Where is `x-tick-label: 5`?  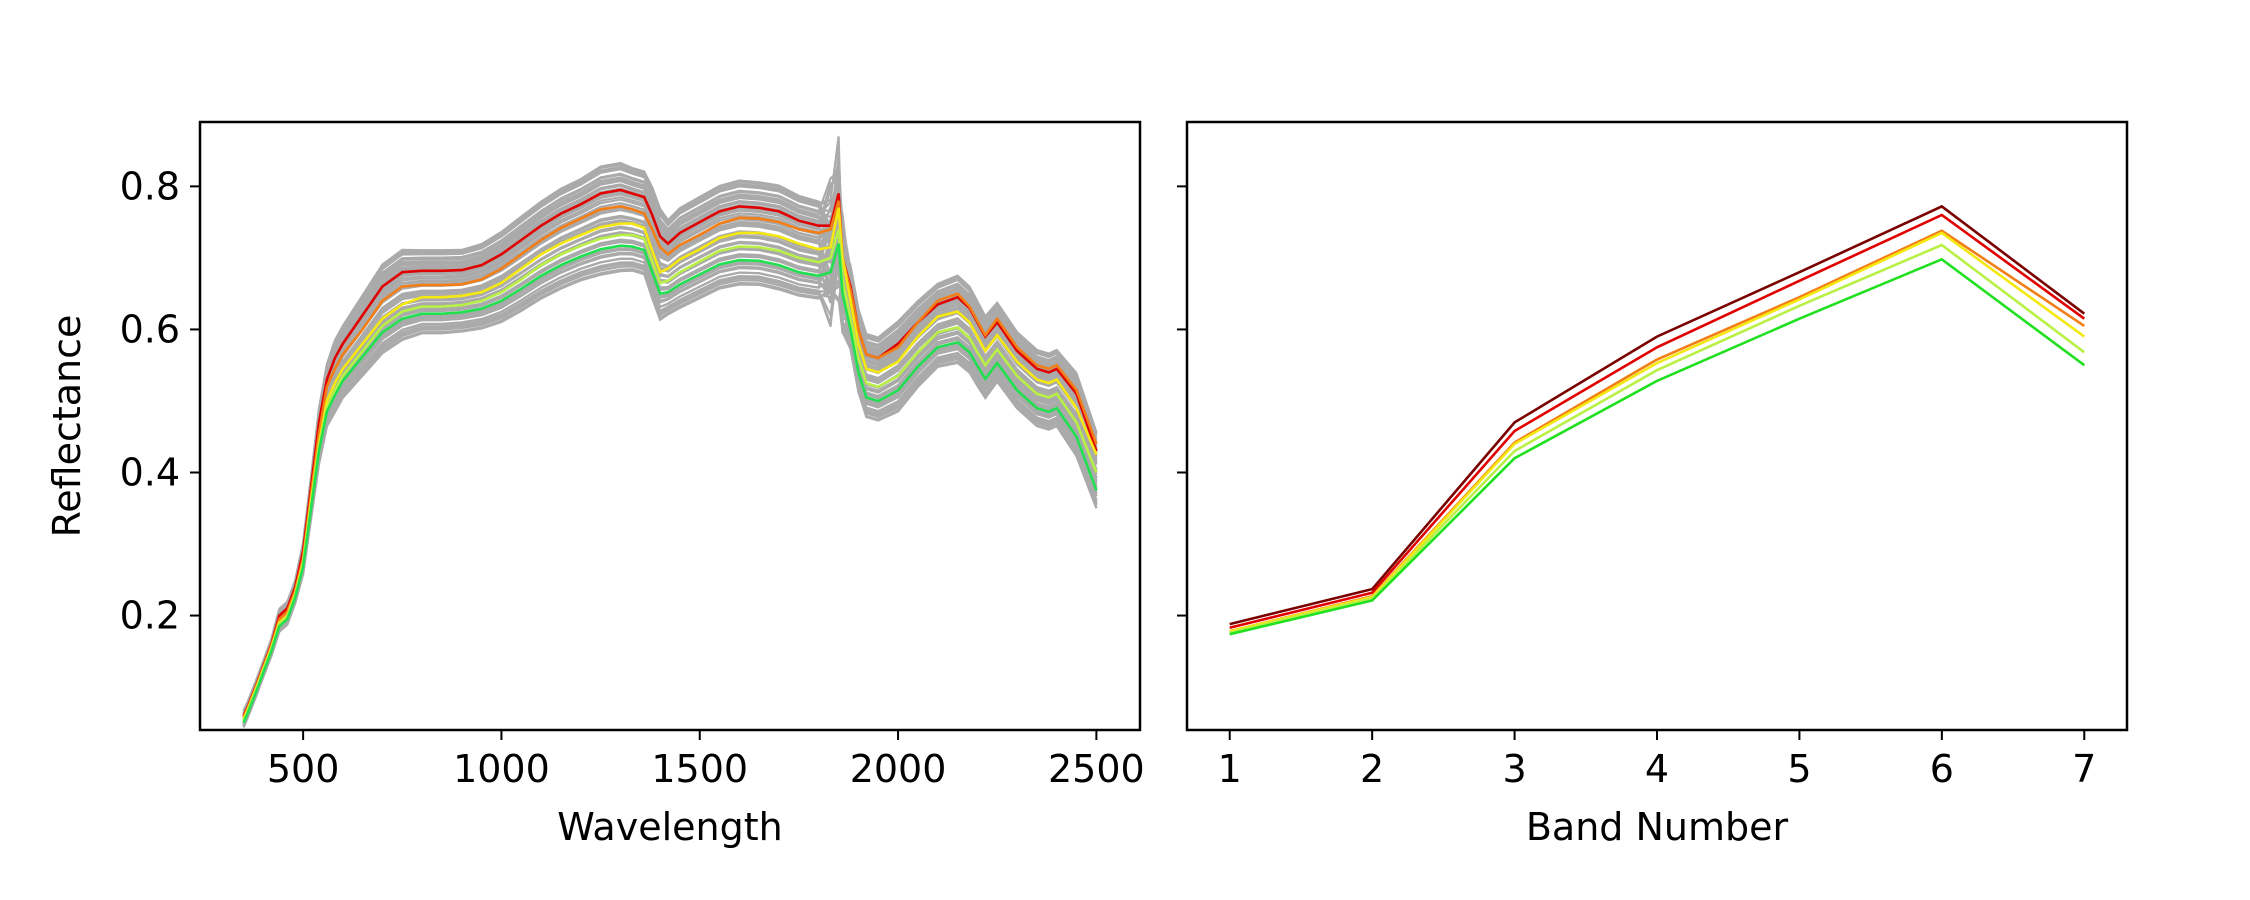 x-tick-label: 5 is located at coordinates (1799, 769).